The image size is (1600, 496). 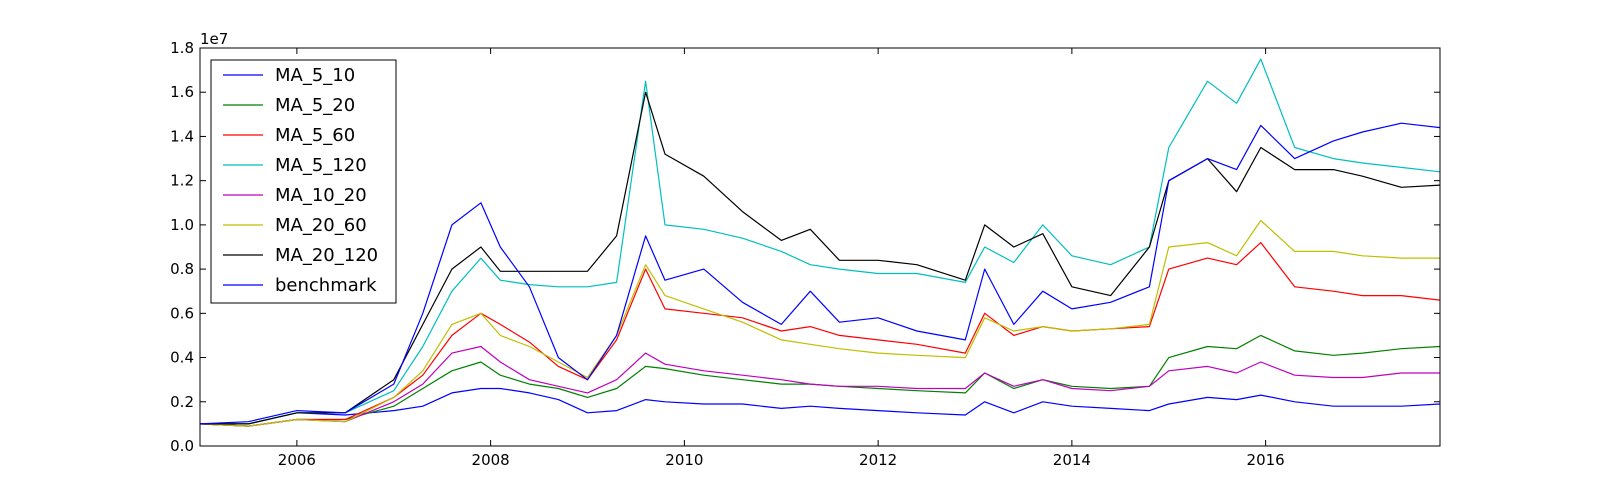 What do you see at coordinates (321, 225) in the screenshot?
I see `legend-label: MA_20_60` at bounding box center [321, 225].